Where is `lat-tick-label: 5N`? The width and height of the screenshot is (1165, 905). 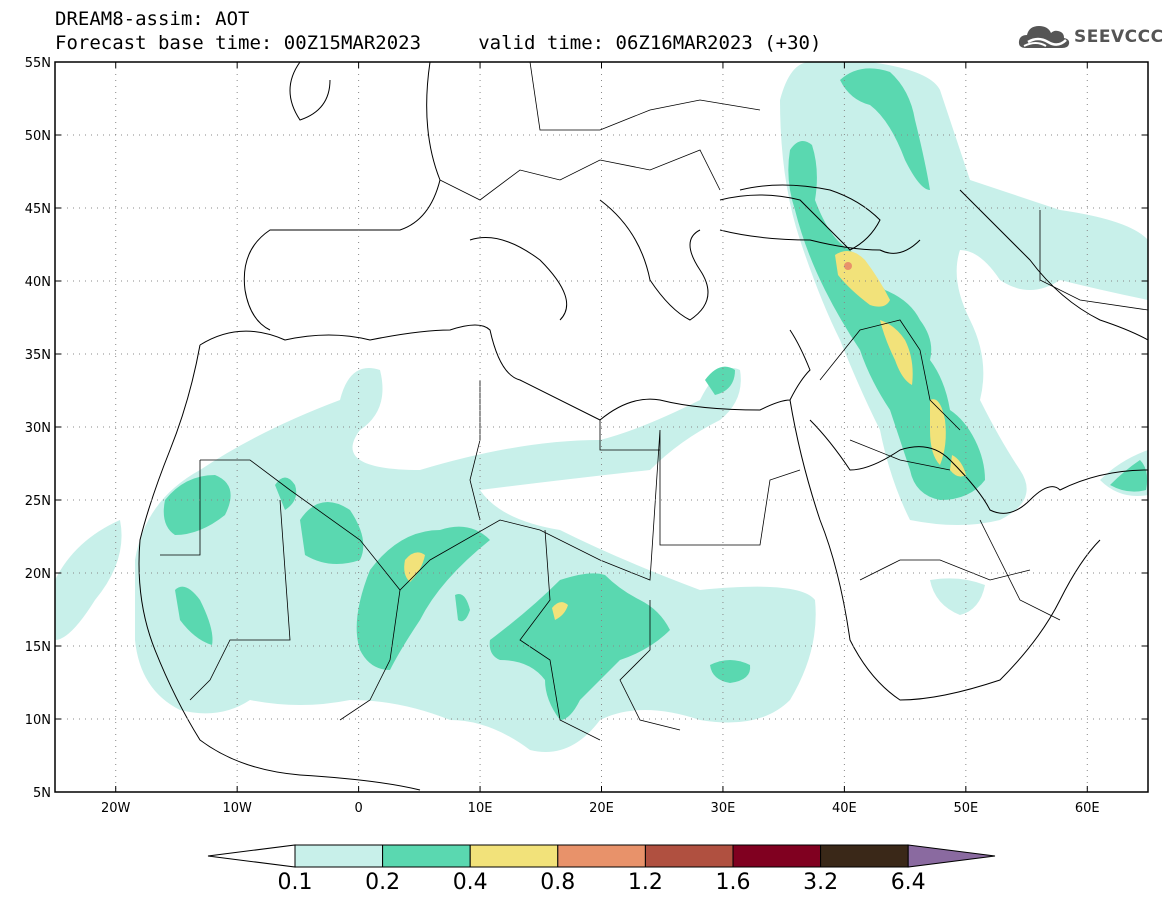
lat-tick-label: 5N is located at coordinates (42, 793).